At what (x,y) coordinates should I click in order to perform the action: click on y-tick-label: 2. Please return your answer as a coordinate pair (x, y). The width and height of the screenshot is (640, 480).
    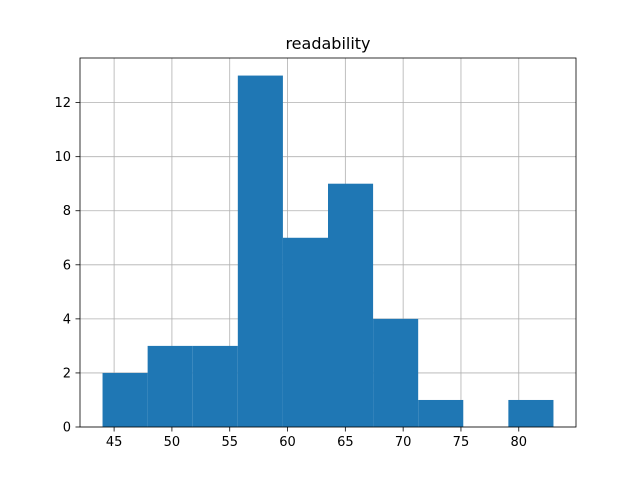
    Looking at the image, I should click on (67, 373).